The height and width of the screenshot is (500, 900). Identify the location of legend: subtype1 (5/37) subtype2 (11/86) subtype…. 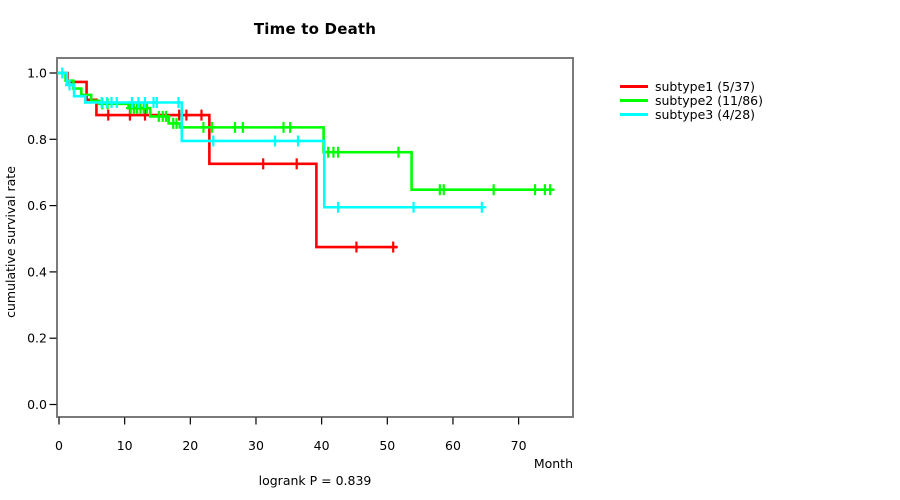
(691, 100).